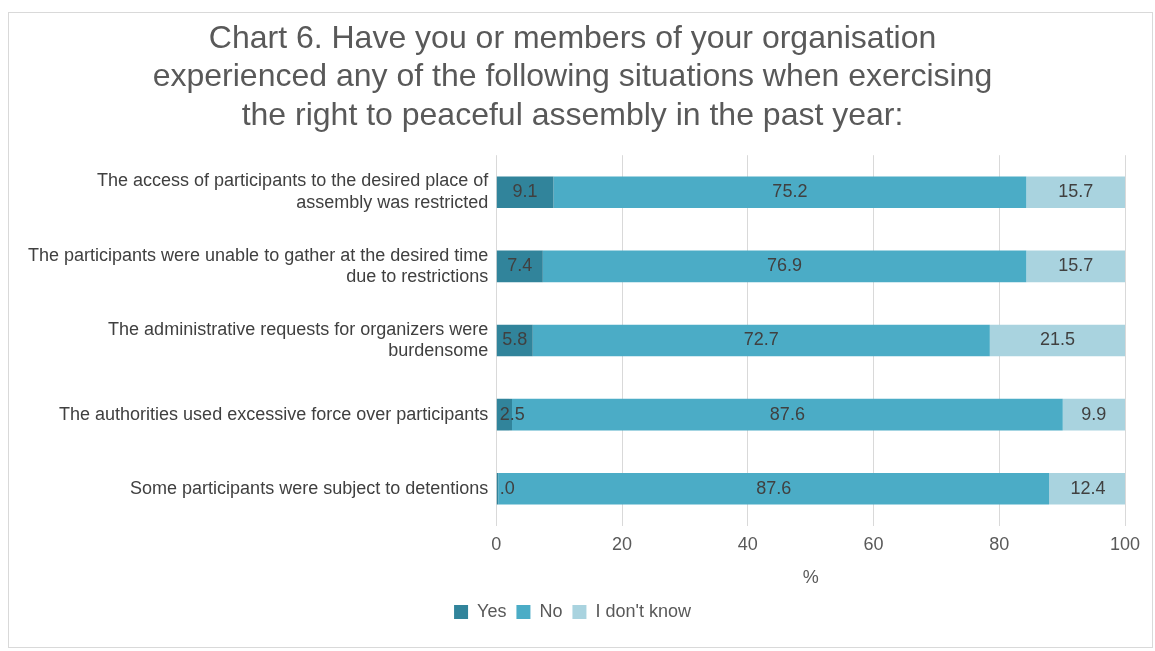 This screenshot has height=651, width=1155. Describe the element at coordinates (274, 413) in the screenshot. I see `y-tick-label: The authorities used excessive force over participants` at that location.